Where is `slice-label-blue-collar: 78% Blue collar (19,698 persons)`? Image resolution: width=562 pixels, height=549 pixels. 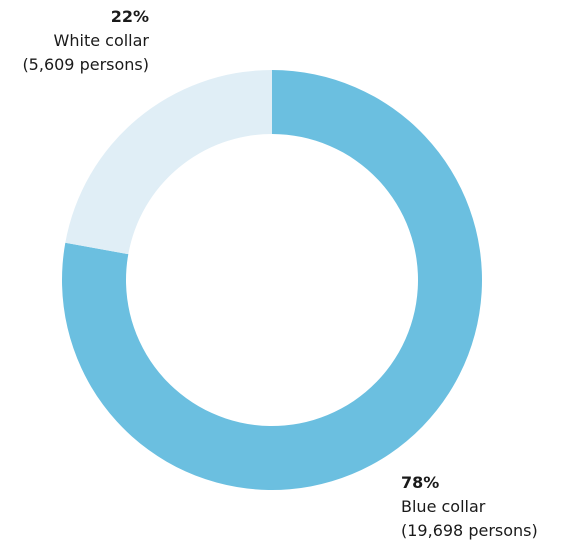 slice-label-blue-collar: 78% Blue collar (19,698 persons) is located at coordinates (469, 507).